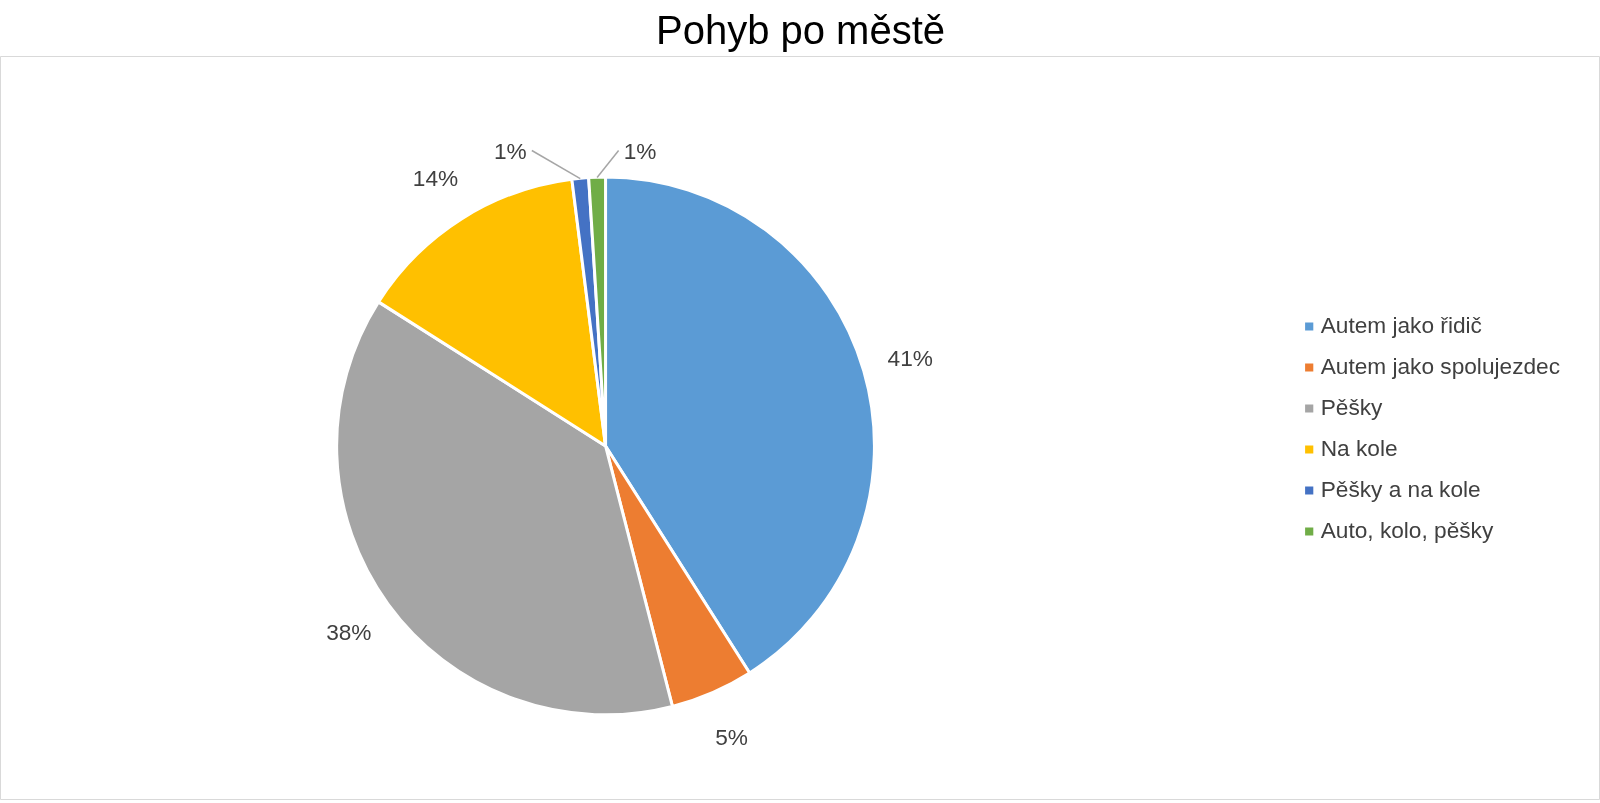 The image size is (1600, 803). Describe the element at coordinates (1400, 489) in the screenshot. I see `legend-label: Pěšky a na kole` at that location.